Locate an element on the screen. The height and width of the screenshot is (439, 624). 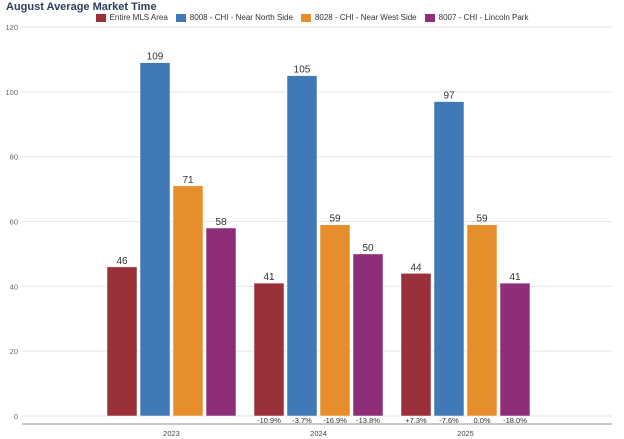
bar-value-label: 109 is located at coordinates (155, 57).